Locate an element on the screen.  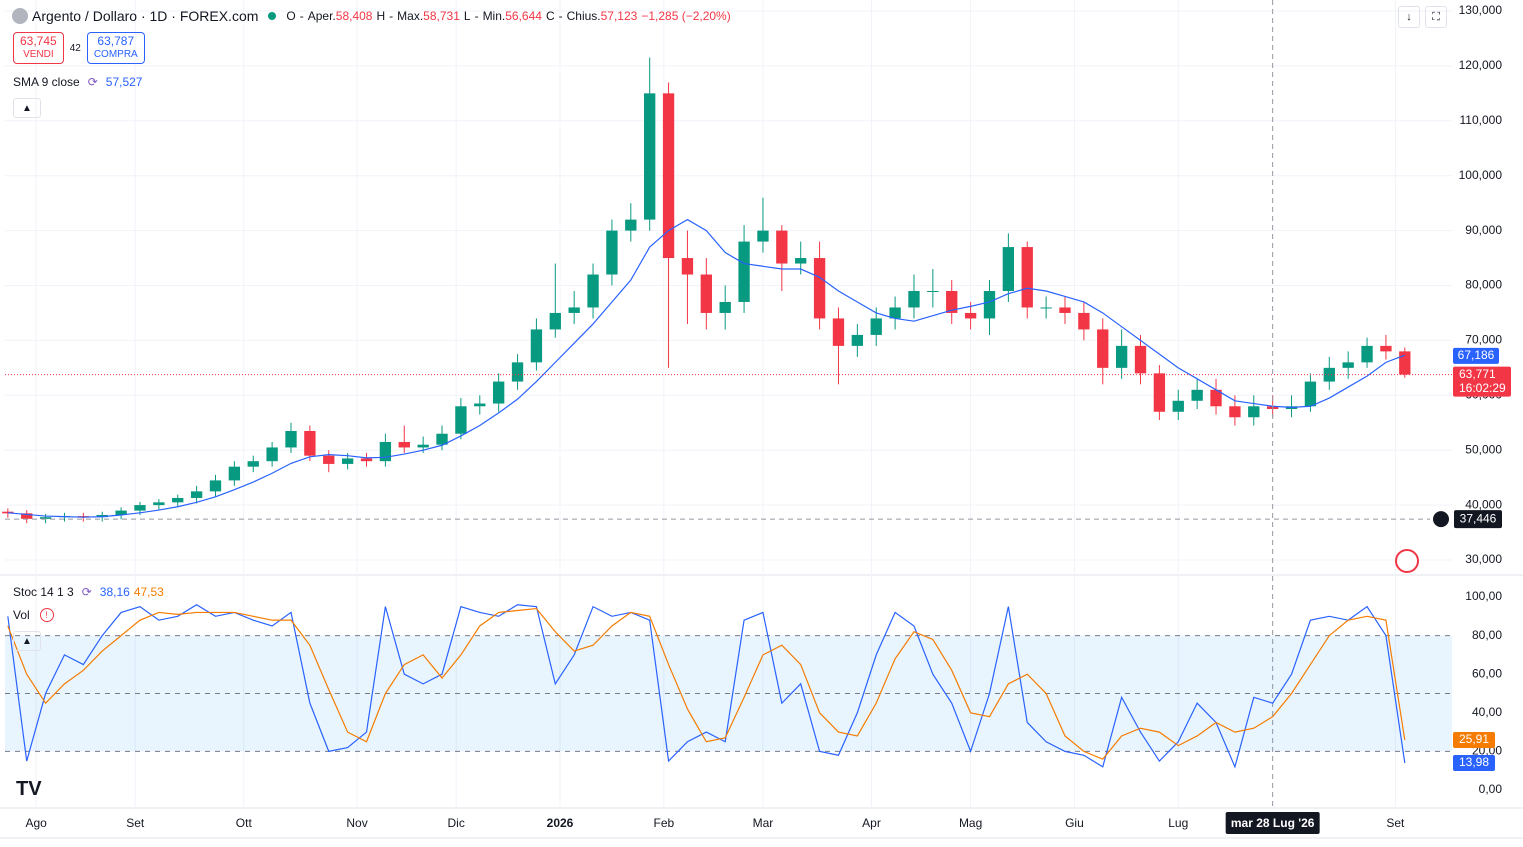
sell-button: 63,745 VENDI is located at coordinates (38, 48).